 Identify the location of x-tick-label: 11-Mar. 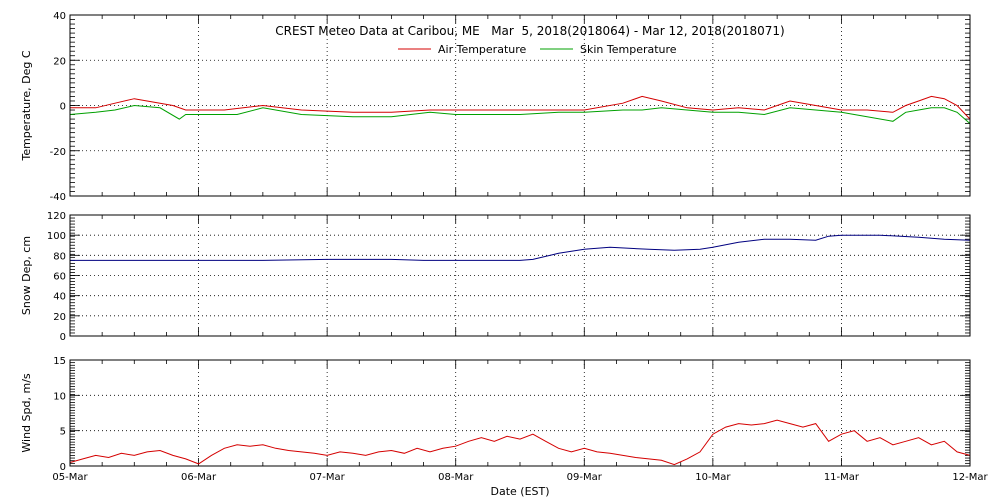
(842, 477).